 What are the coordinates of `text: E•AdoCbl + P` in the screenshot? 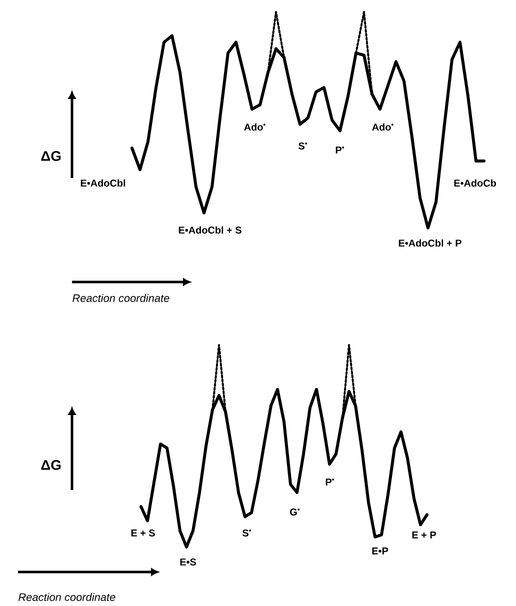 It's located at (430, 243).